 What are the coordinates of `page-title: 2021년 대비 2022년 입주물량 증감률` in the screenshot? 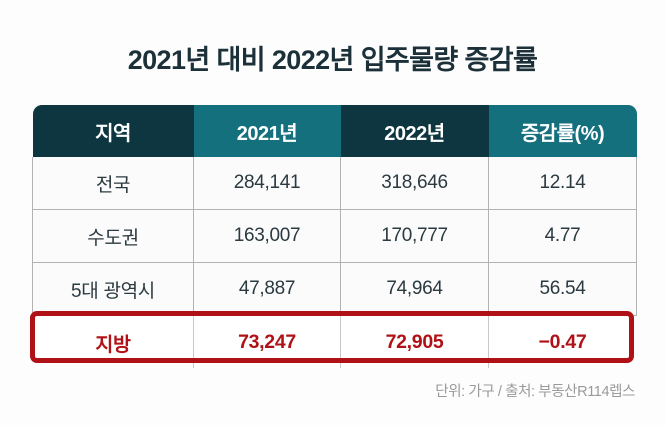 It's located at (332, 60).